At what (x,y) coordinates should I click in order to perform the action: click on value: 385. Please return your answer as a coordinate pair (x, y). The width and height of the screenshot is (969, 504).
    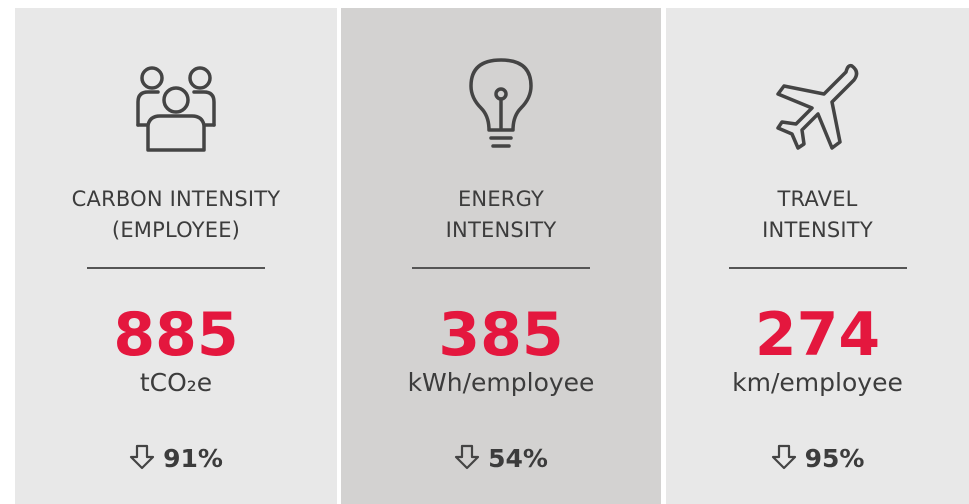
    Looking at the image, I should click on (501, 335).